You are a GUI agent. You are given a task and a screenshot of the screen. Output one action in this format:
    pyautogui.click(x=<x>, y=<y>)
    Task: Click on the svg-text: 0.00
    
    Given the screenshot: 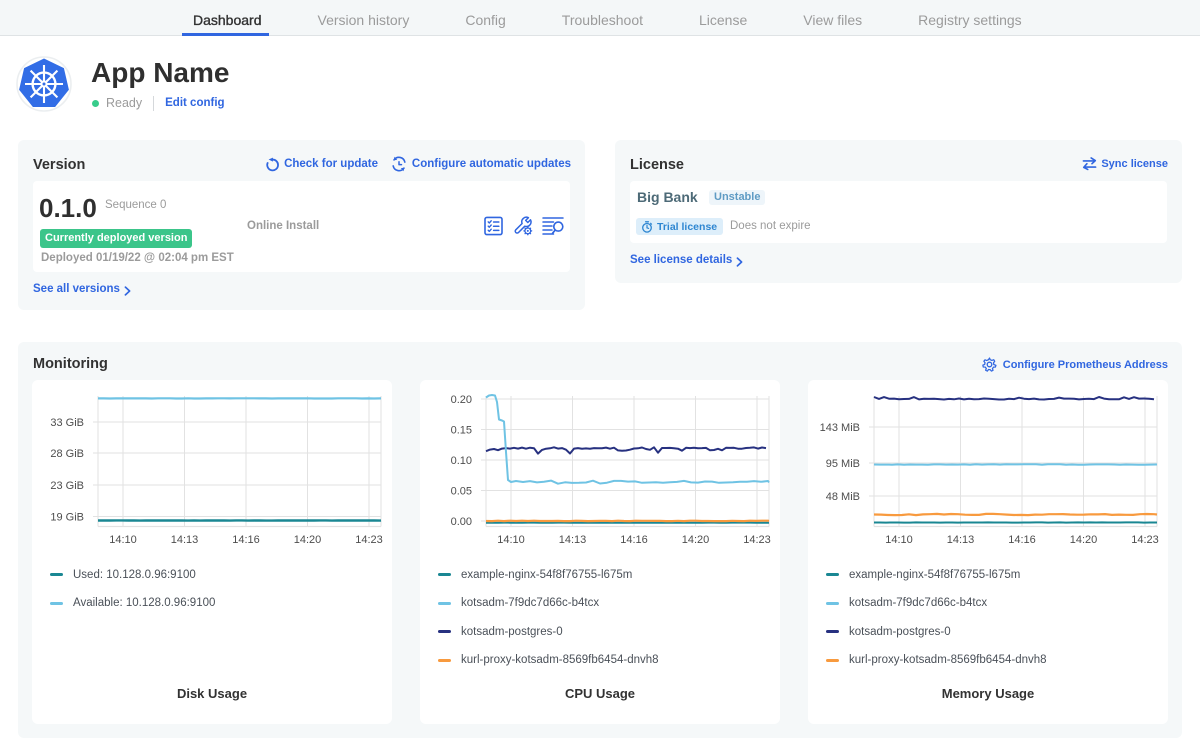 What is the action you would take?
    pyautogui.click(x=461, y=522)
    